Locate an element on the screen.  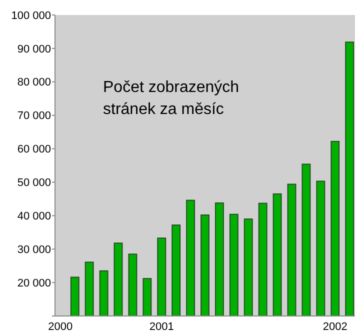
y-tick-label: 60 000 is located at coordinates (34, 150).